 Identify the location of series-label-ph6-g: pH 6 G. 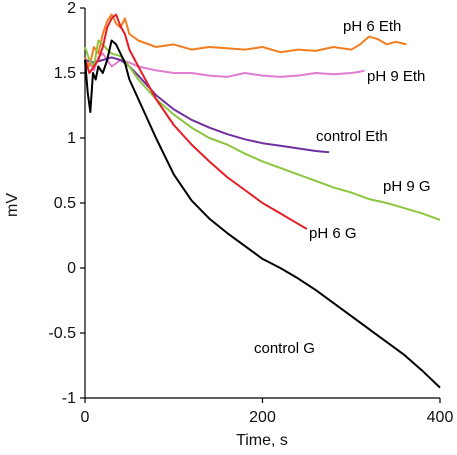
(333, 233).